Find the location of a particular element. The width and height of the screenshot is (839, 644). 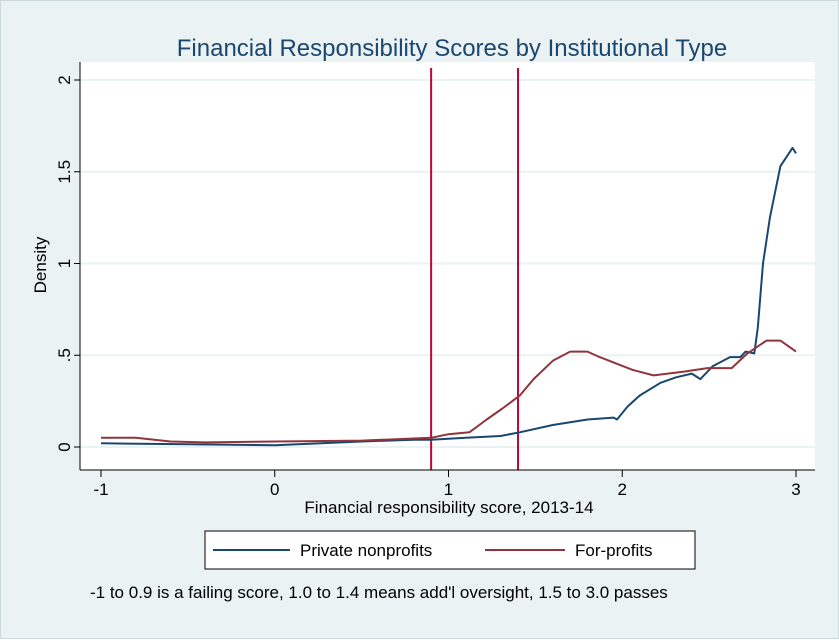

x-axis-label: Financial responsibility score, 2013-14 is located at coordinates (448, 507).